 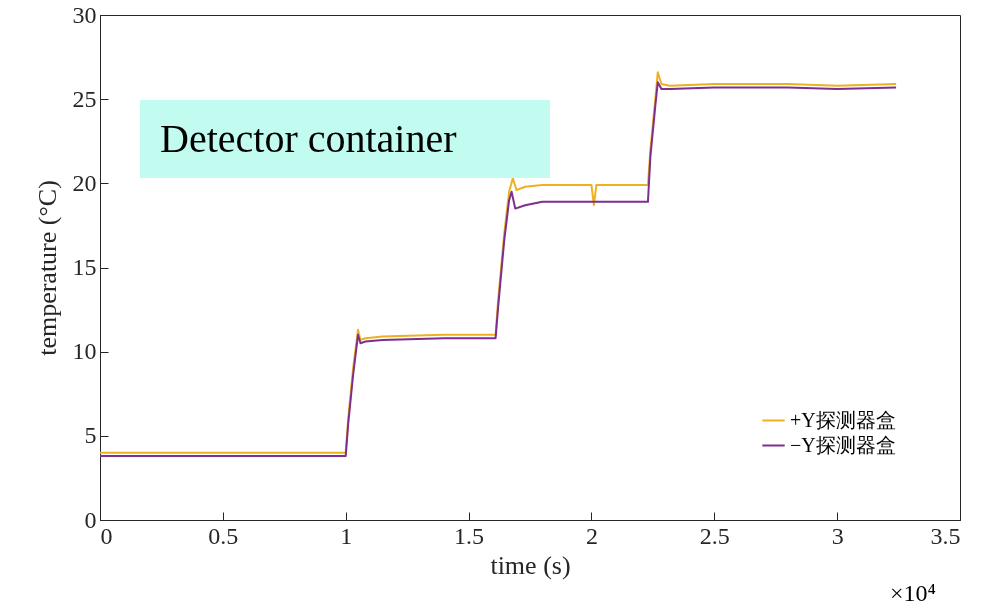 I want to click on y-tick-label: 10, so click(x=84, y=351).